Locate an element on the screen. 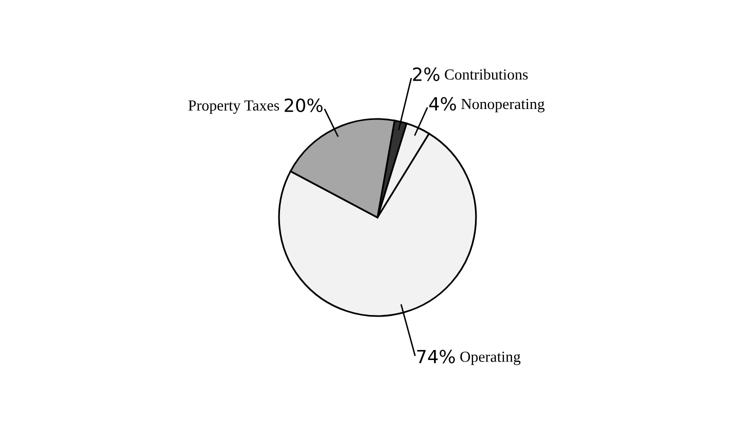  data-label: 20% is located at coordinates (303, 105).